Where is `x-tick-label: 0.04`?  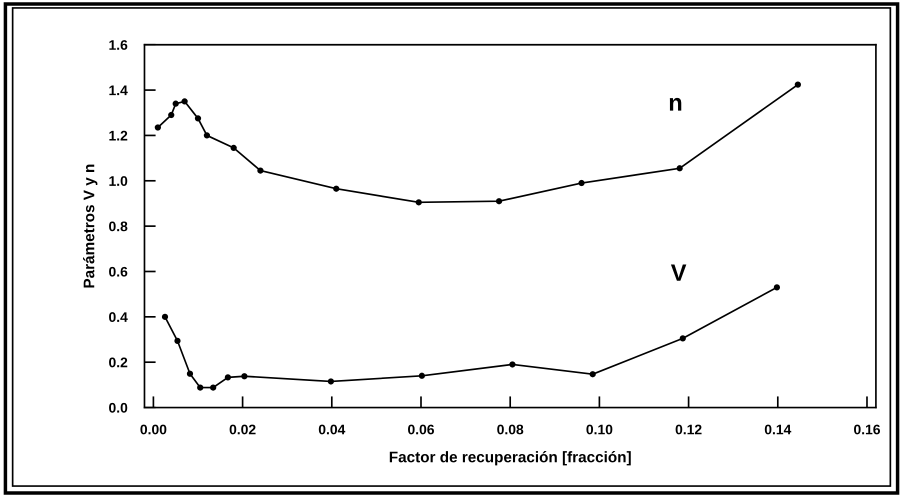
x-tick-label: 0.04 is located at coordinates (332, 429).